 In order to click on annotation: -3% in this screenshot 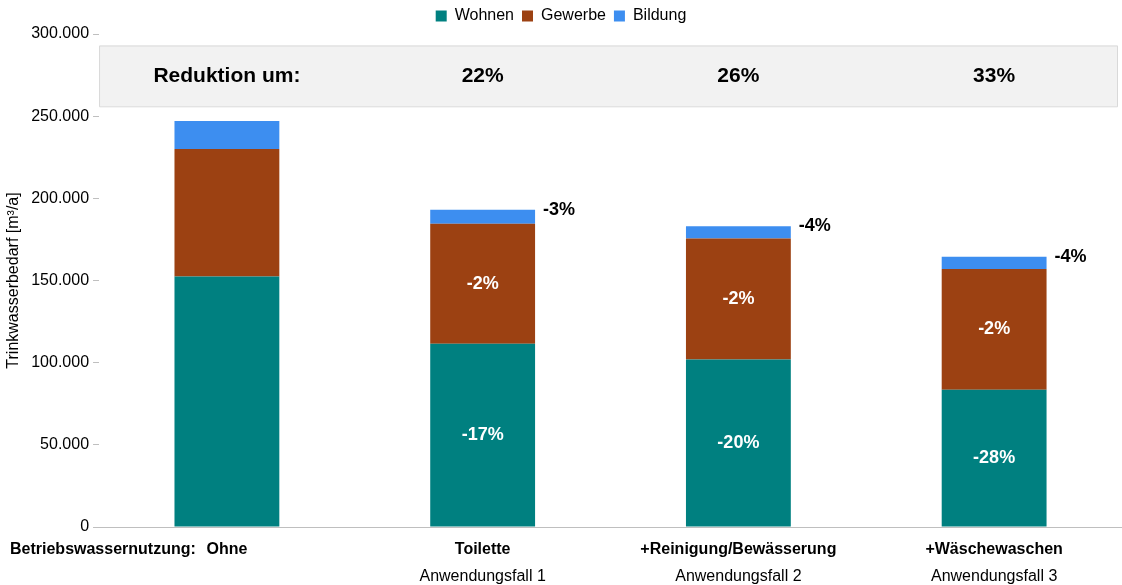, I will do `click(559, 208)`.